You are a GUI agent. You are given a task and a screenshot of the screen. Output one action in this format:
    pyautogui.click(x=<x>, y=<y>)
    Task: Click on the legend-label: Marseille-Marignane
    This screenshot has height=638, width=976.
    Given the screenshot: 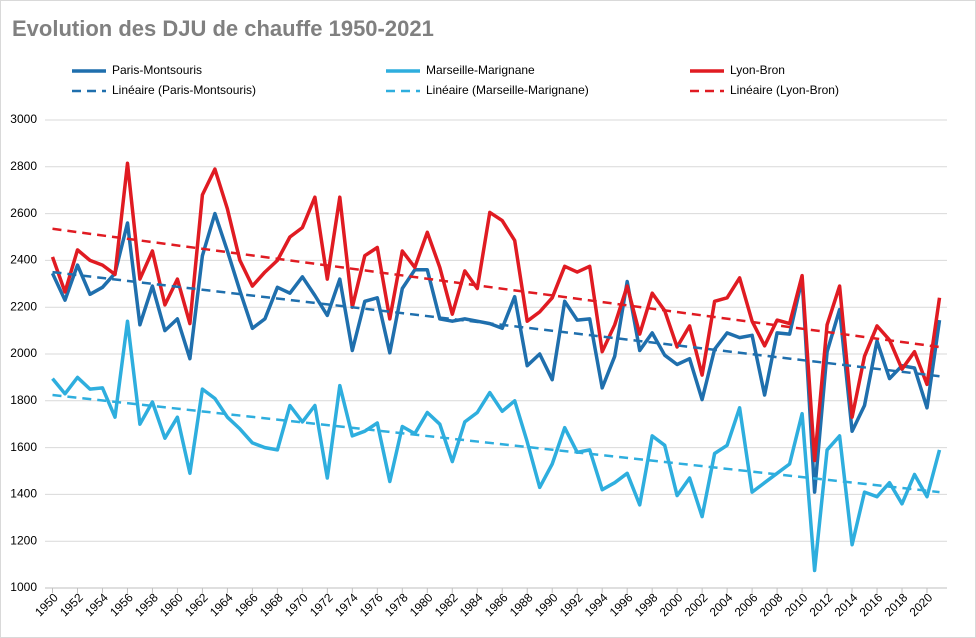 What is the action you would take?
    pyautogui.click(x=480, y=70)
    